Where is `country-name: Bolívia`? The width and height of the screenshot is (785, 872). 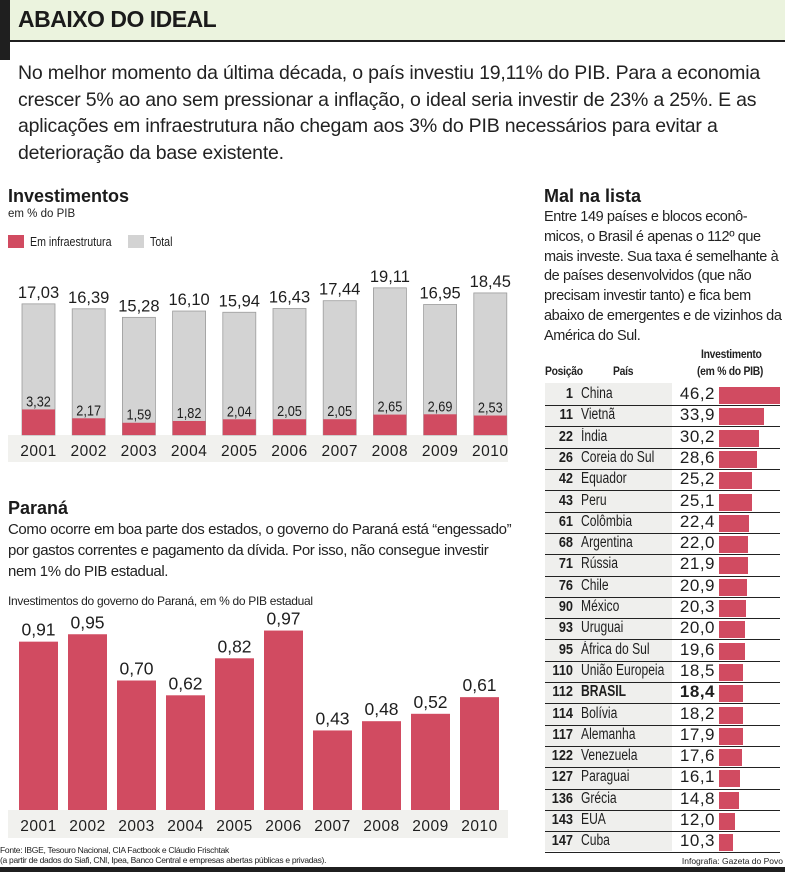
country-name: Bolívia is located at coordinates (599, 713).